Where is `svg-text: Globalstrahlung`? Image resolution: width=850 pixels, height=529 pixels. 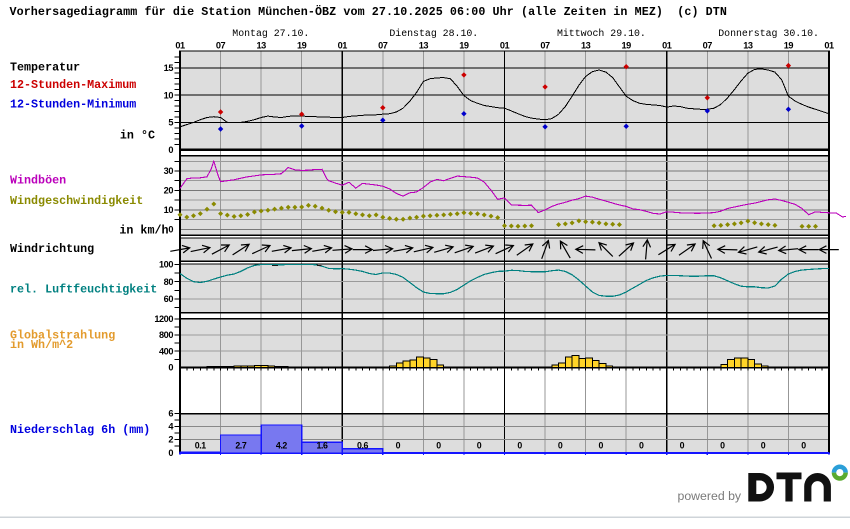
svg-text: Globalstrahlung is located at coordinates (62, 336).